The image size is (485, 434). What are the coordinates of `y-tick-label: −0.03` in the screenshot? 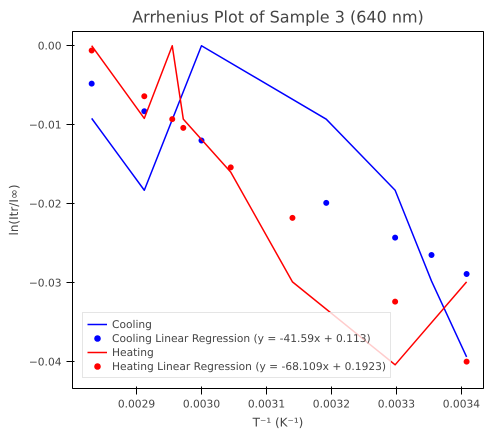 It's located at (45, 283).